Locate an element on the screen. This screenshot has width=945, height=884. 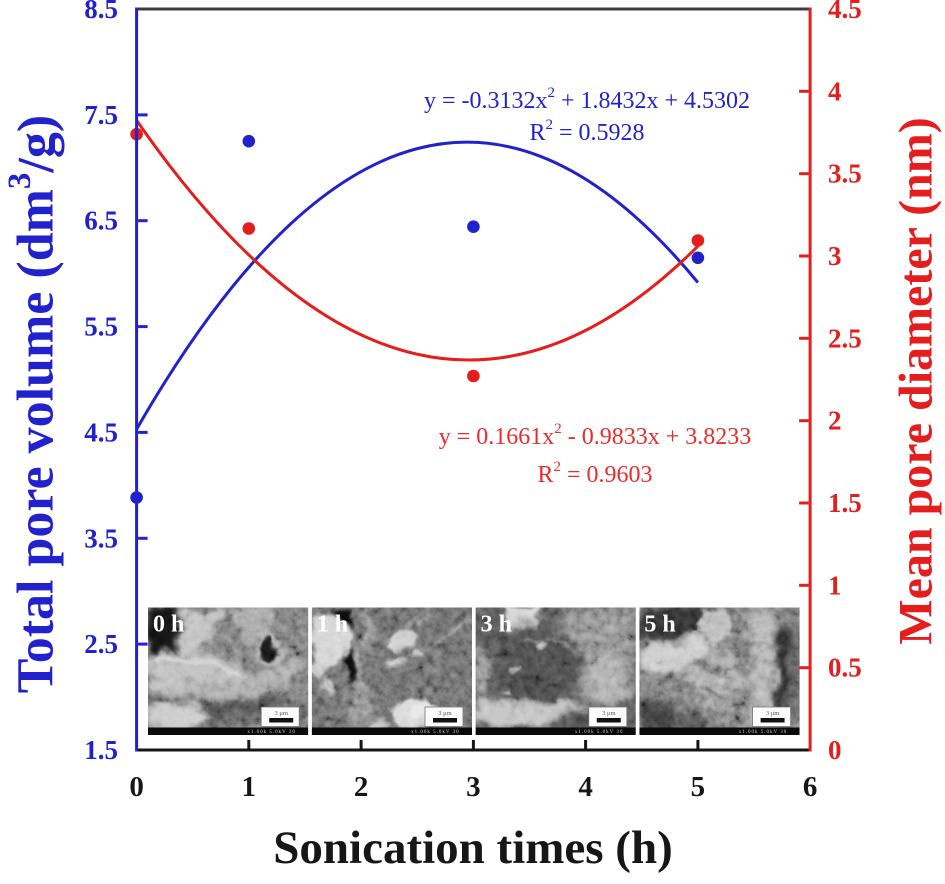
svg-text: 1 h is located at coordinates (332, 625).